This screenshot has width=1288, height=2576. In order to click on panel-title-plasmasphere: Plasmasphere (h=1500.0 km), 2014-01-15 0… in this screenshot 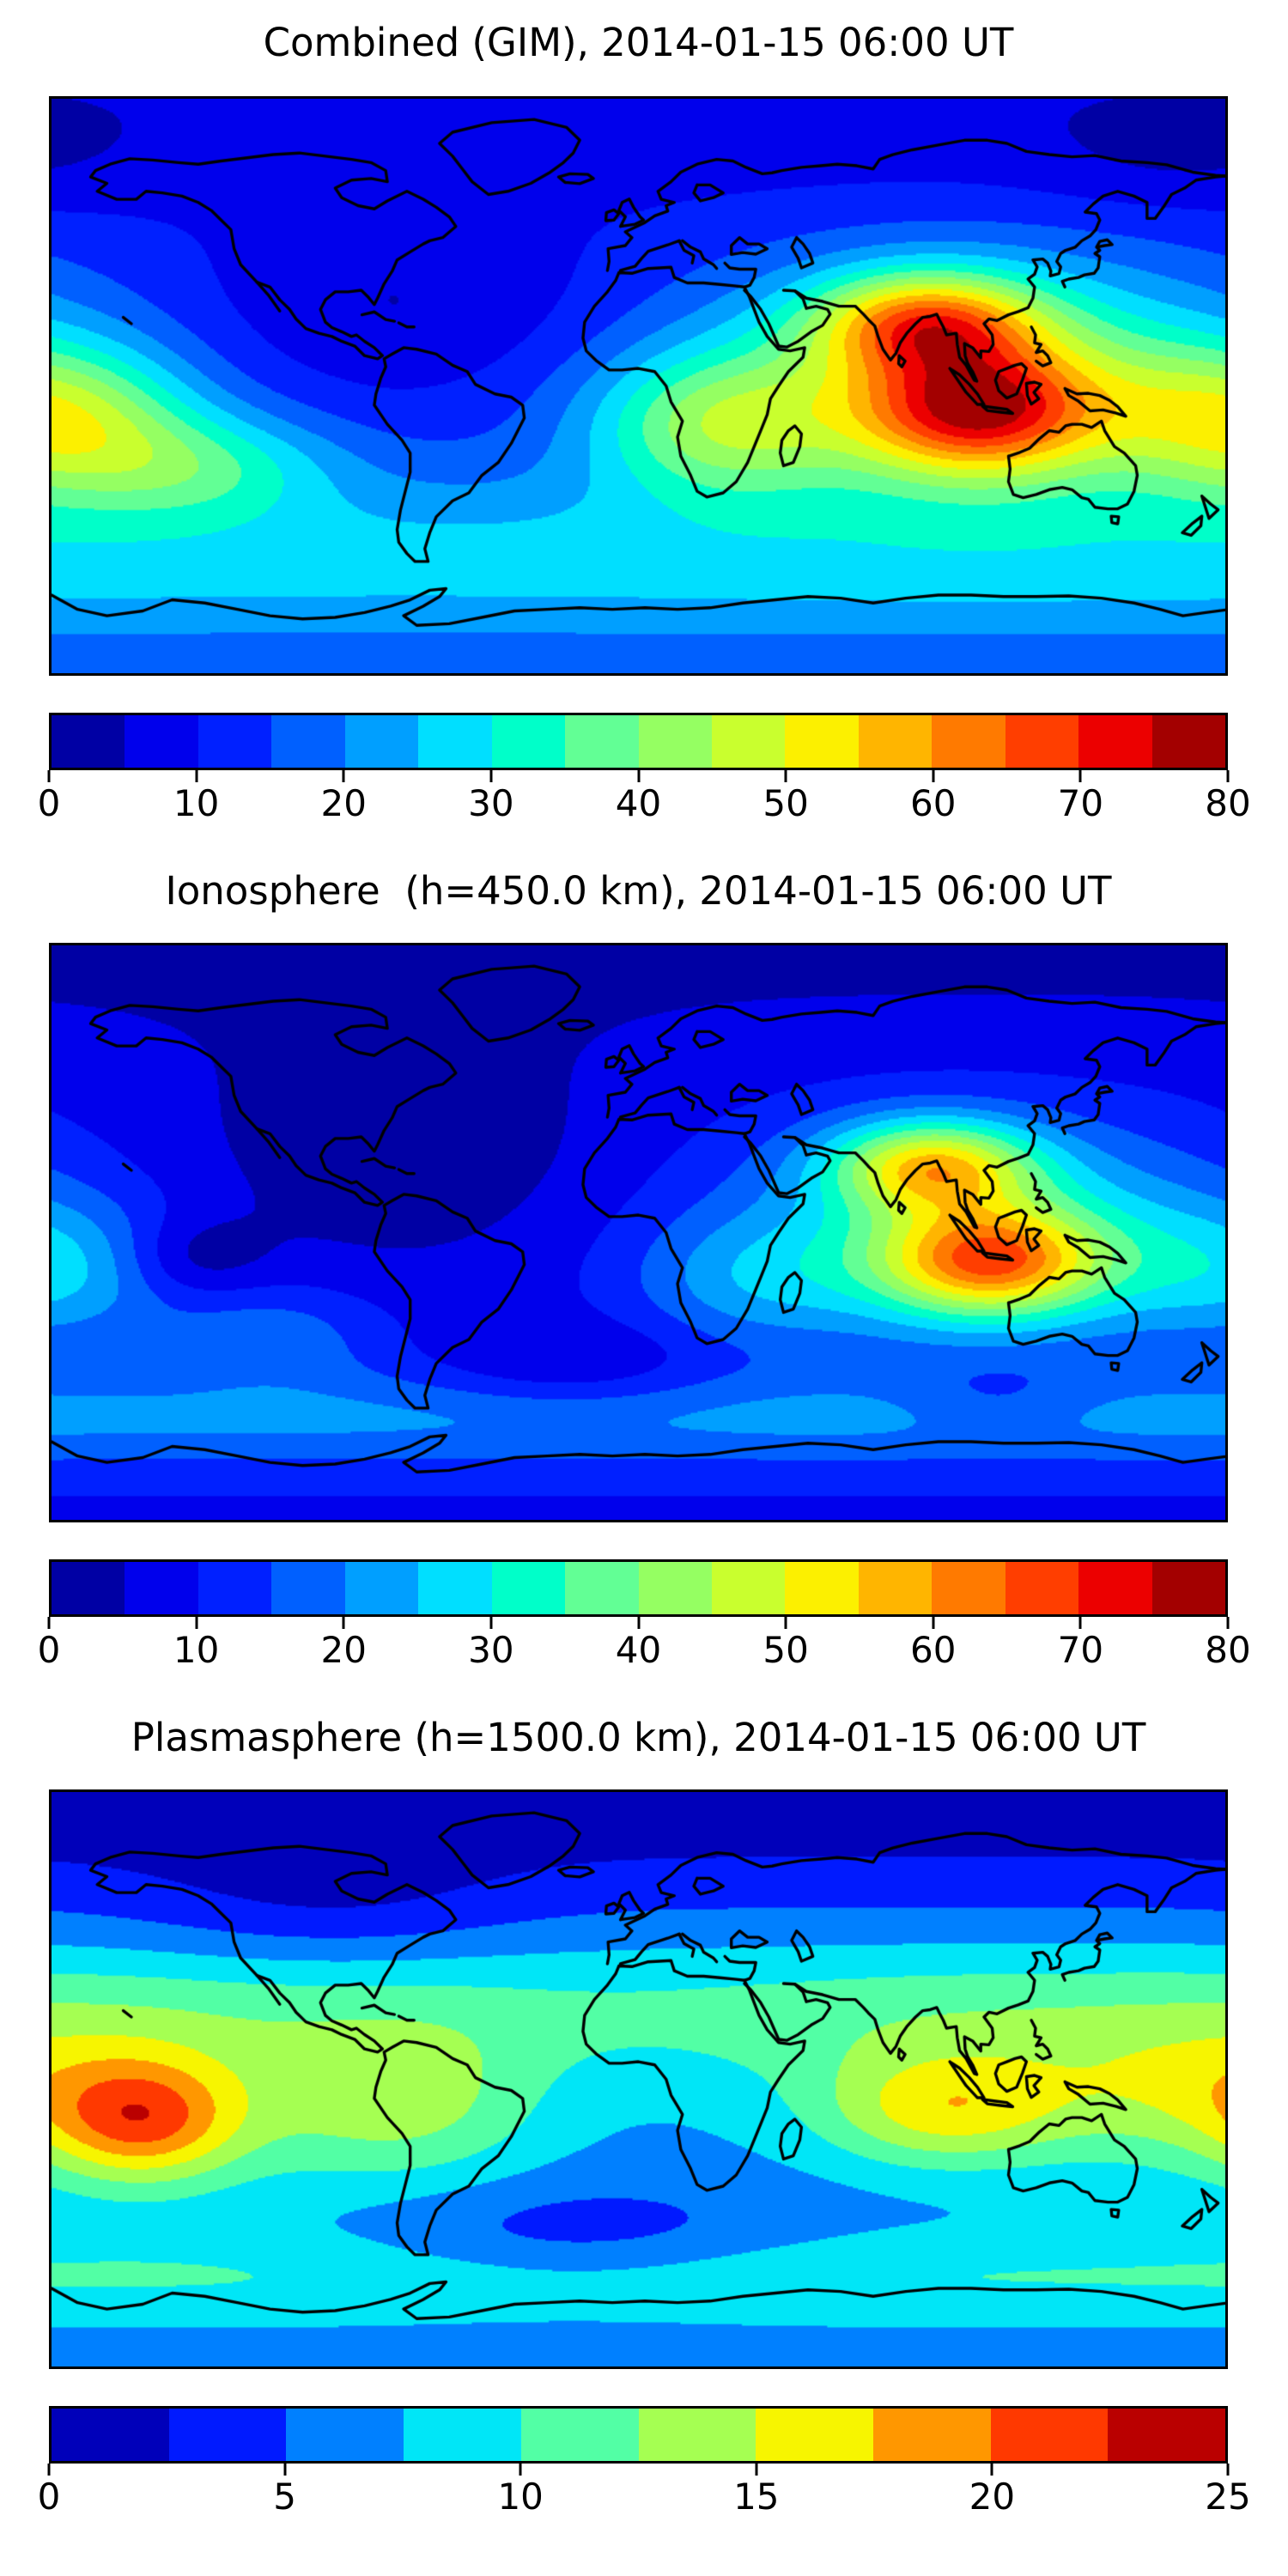, I will do `click(638, 1737)`.